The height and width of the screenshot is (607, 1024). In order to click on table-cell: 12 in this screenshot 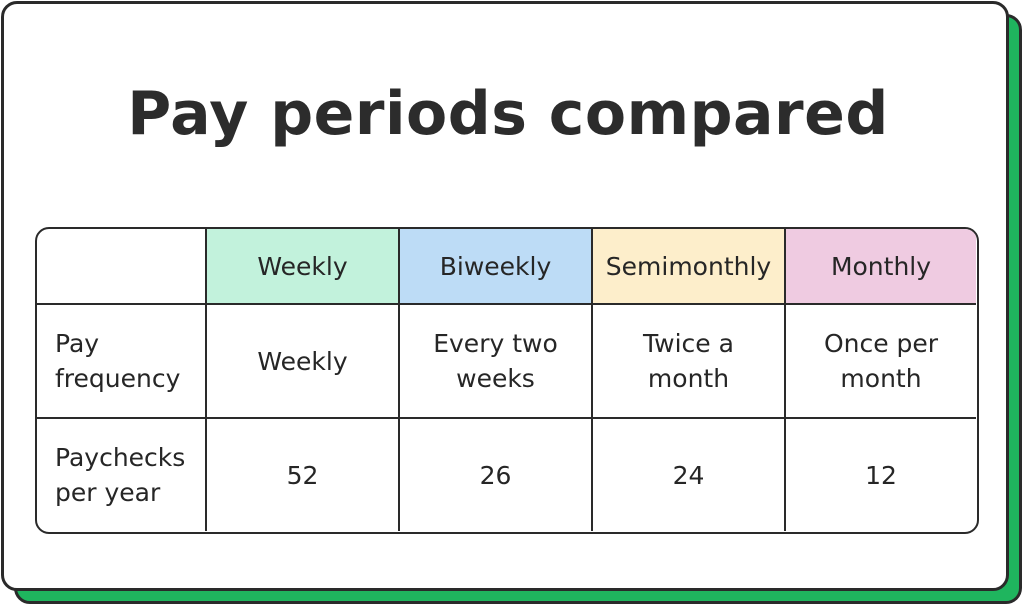, I will do `click(881, 475)`.